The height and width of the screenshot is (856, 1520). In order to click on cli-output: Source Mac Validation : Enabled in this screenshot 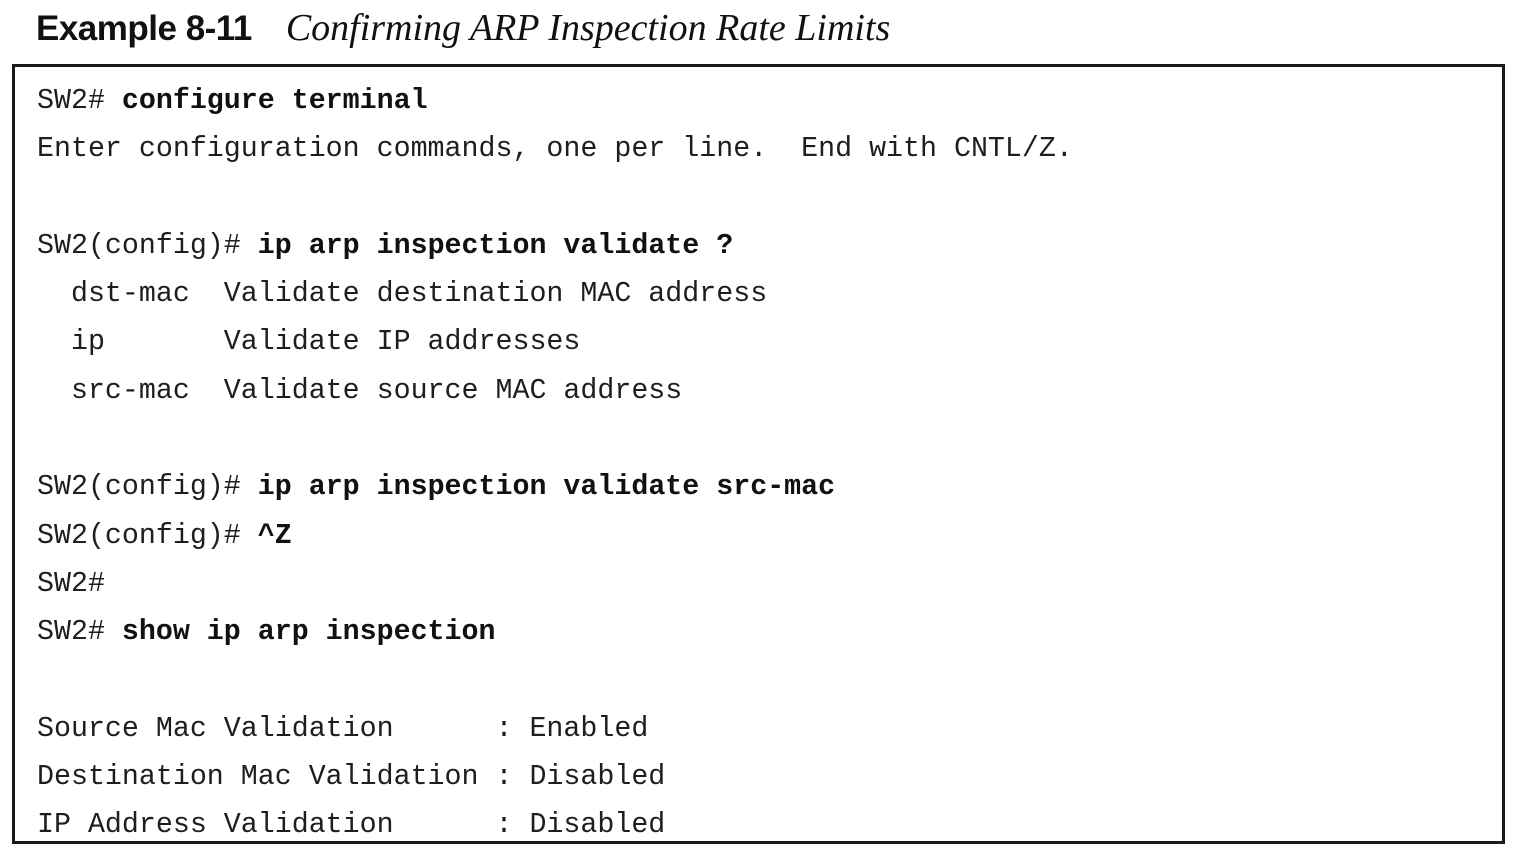, I will do `click(343, 728)`.